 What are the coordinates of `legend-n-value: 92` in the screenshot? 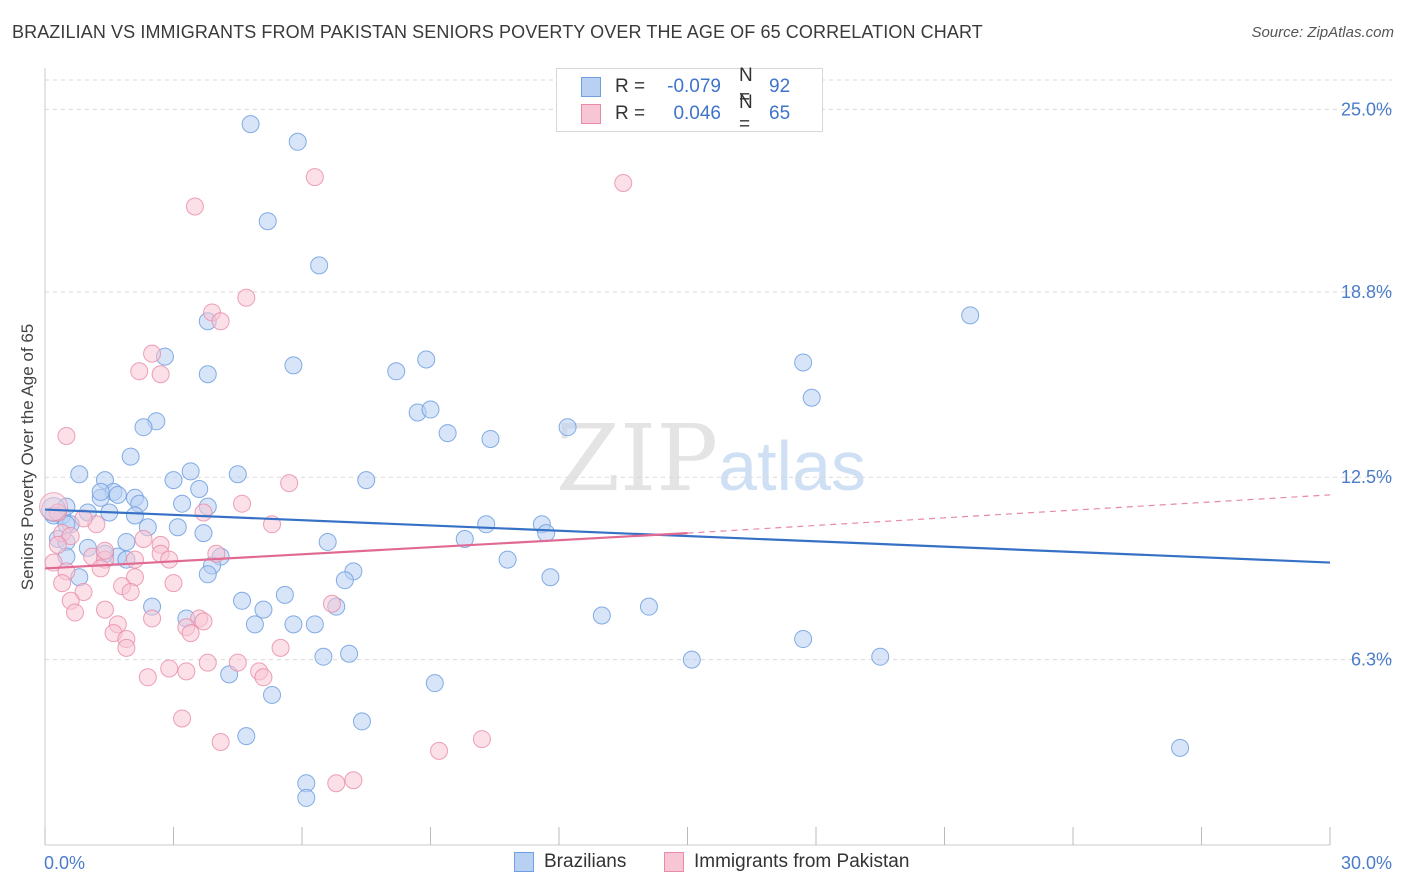 It's located at (780, 86).